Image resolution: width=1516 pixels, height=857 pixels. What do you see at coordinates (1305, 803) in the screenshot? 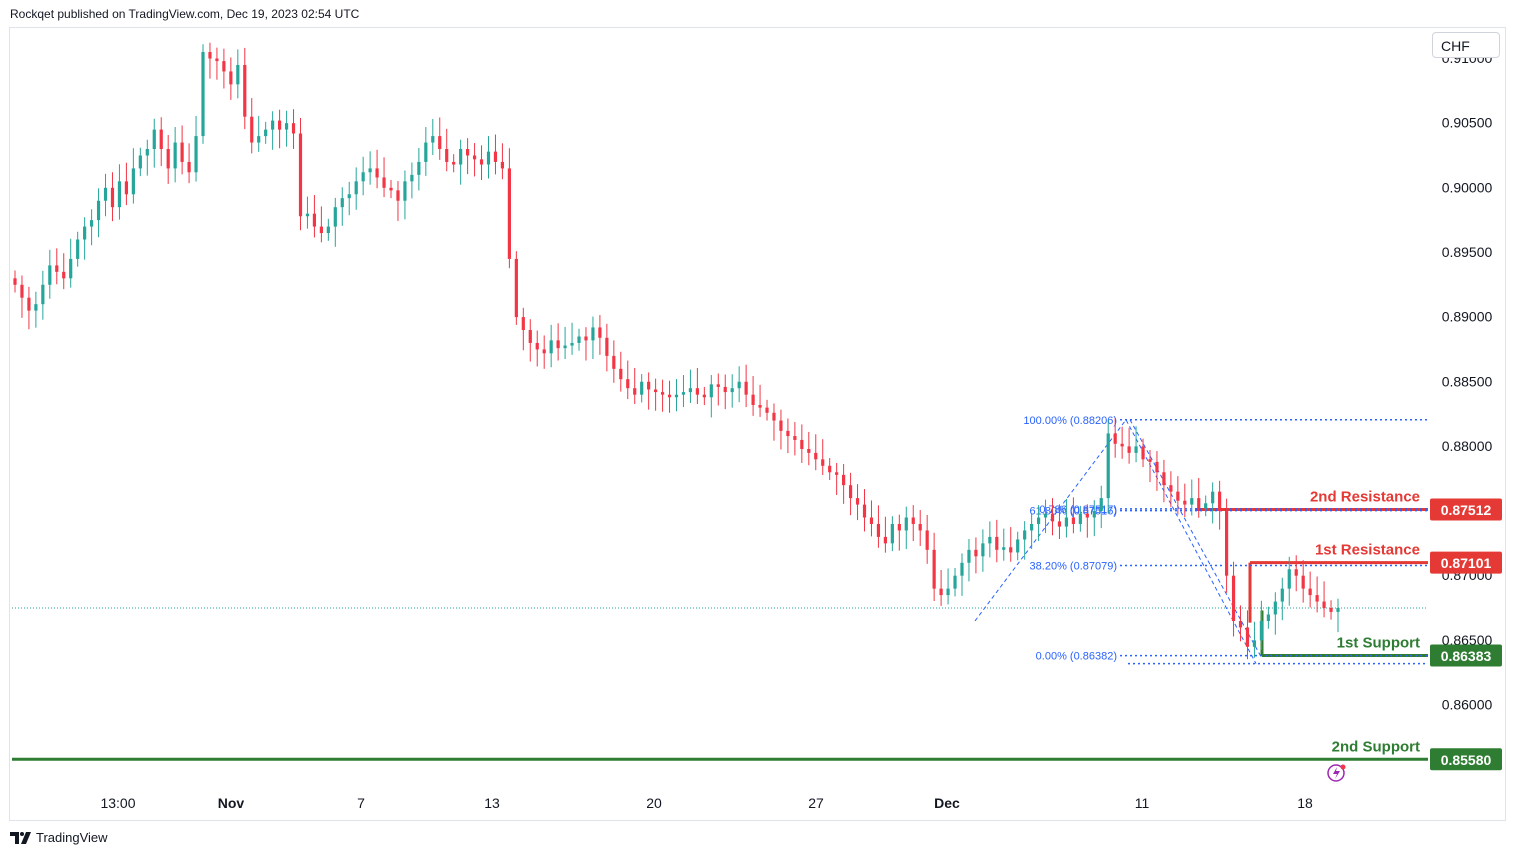
I see `time-tick-label: 18` at bounding box center [1305, 803].